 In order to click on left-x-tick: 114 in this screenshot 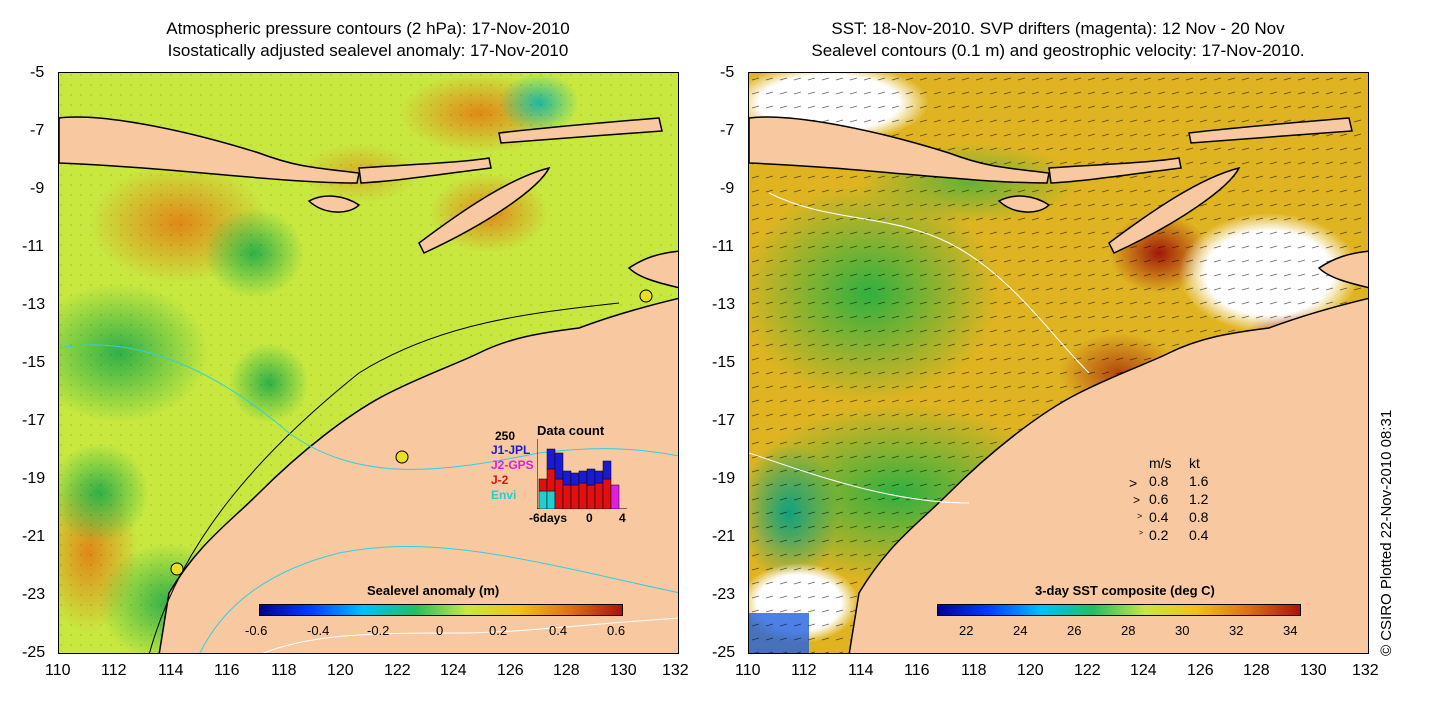, I will do `click(171, 670)`.